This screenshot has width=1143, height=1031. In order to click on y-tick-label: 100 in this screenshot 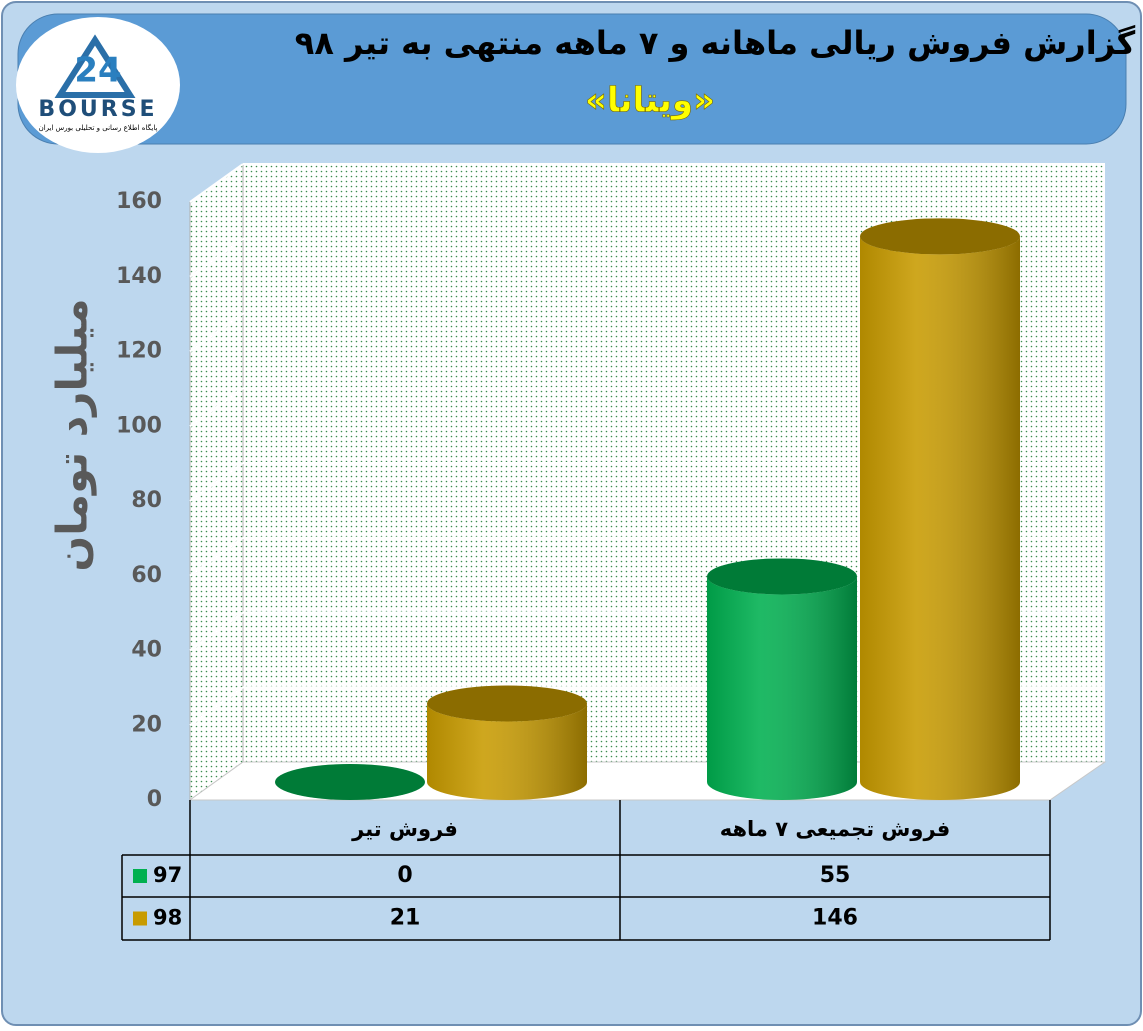, I will do `click(139, 425)`.